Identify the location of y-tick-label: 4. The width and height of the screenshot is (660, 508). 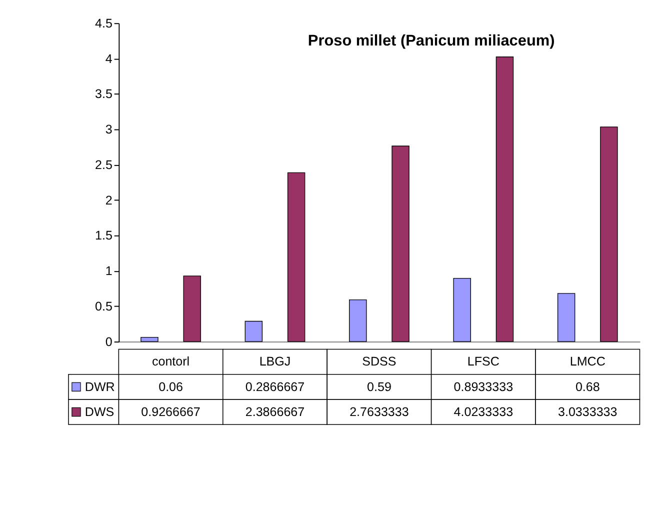
(108, 59).